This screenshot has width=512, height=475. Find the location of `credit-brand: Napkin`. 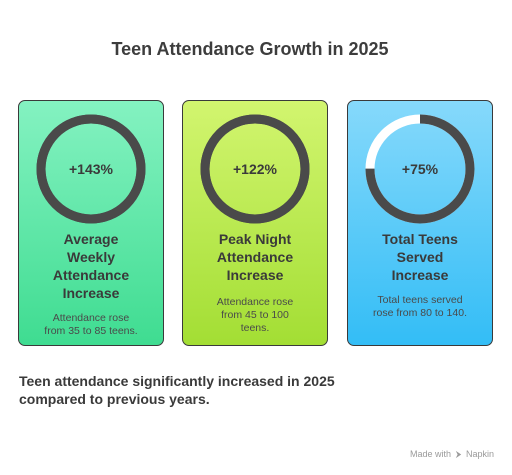

credit-brand: Napkin is located at coordinates (479, 454).